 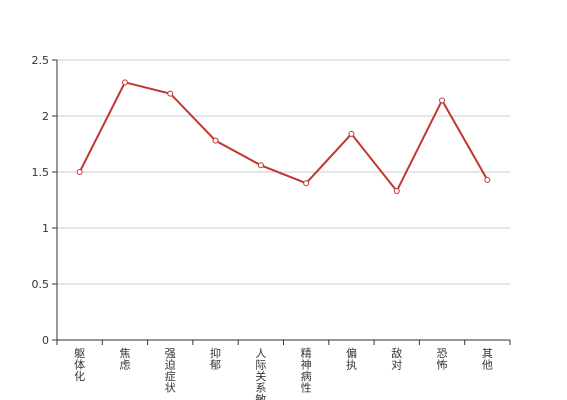 What do you see at coordinates (45, 228) in the screenshot?
I see `y-tick-label: 1` at bounding box center [45, 228].